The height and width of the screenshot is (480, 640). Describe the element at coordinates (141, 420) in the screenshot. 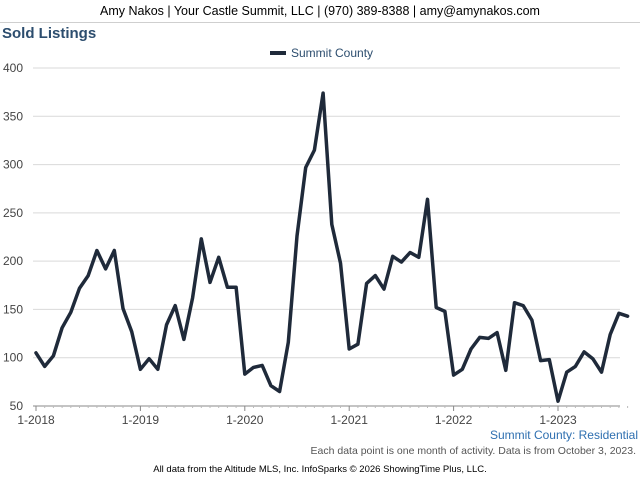

I see `x-tick-label: 1-2019` at that location.